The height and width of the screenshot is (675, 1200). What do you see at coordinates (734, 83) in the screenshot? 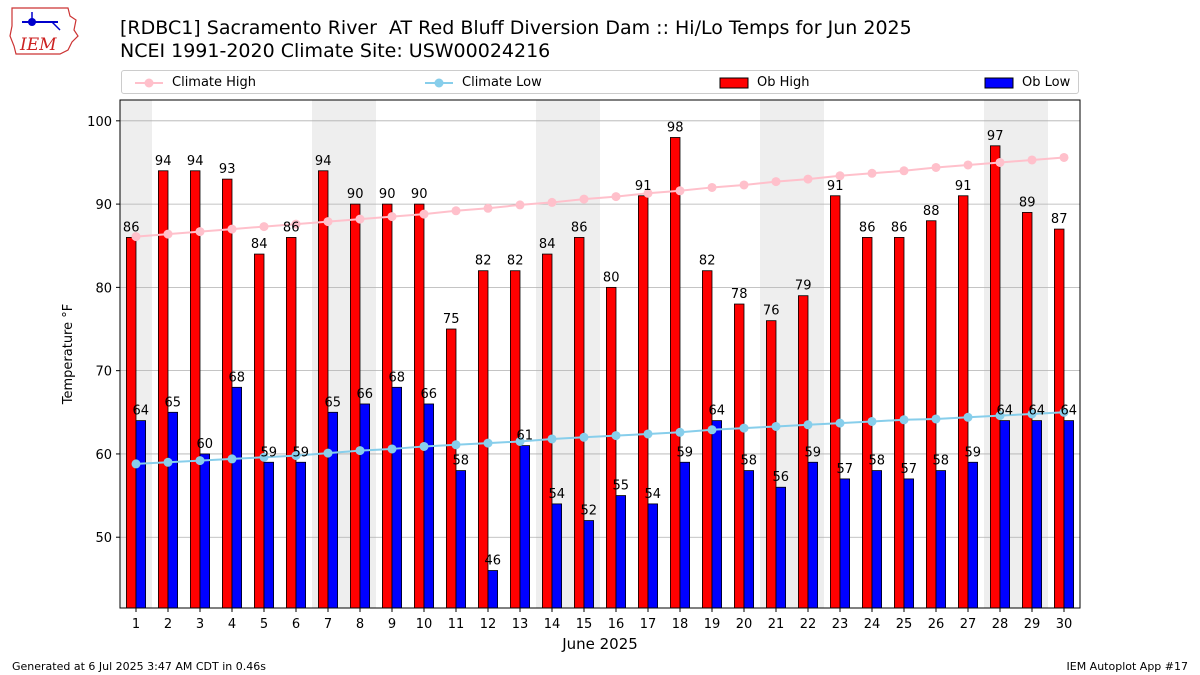
I see `ob-high-swatch` at bounding box center [734, 83].